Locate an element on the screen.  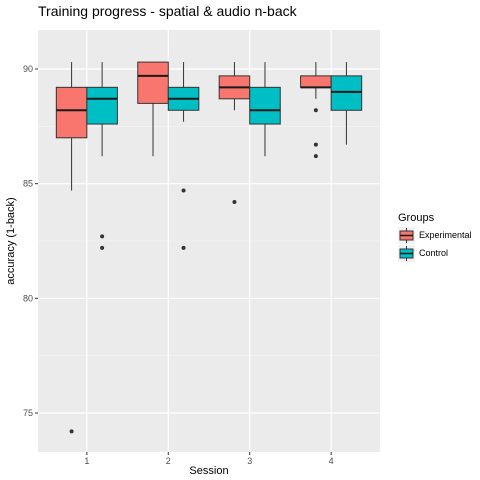
legend-item-control: Control is located at coordinates (423, 253).